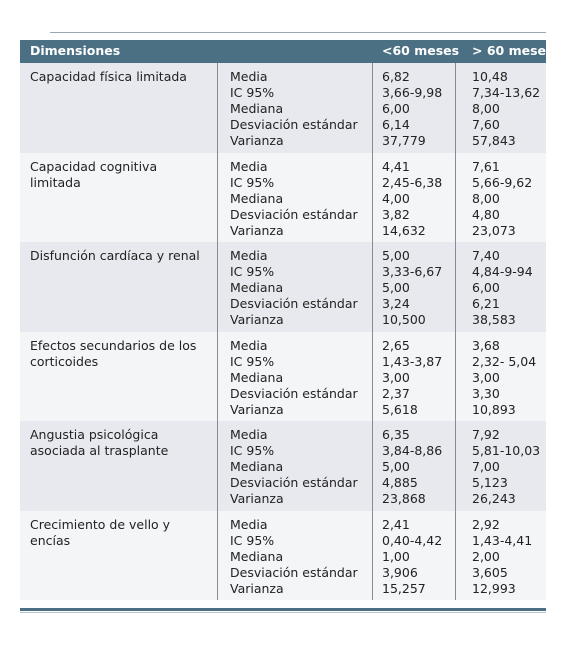 This screenshot has width=580, height=652. I want to click on value: 2,00, so click(486, 556).